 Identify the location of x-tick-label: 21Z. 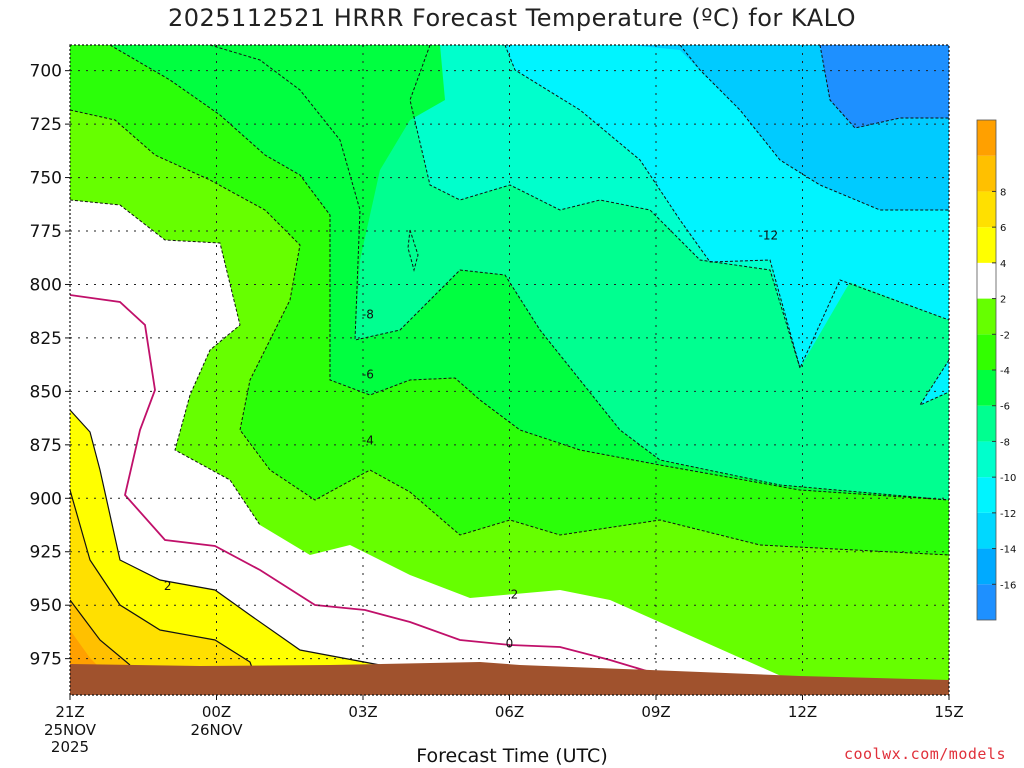
(69, 712).